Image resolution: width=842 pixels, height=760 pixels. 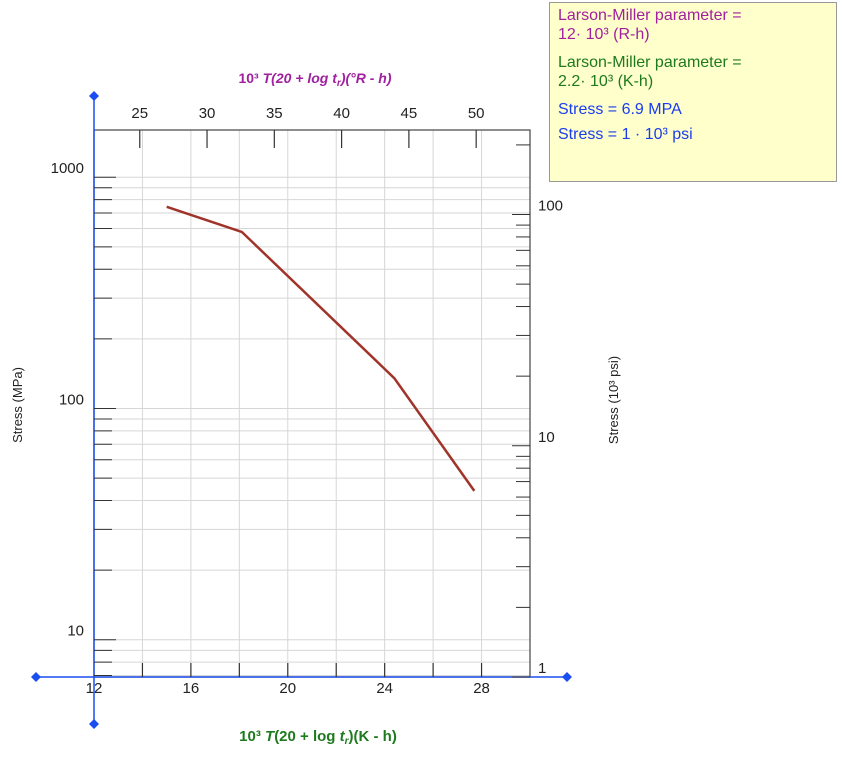 What do you see at coordinates (94, 688) in the screenshot?
I see `bottom-x-tick-label: 12` at bounding box center [94, 688].